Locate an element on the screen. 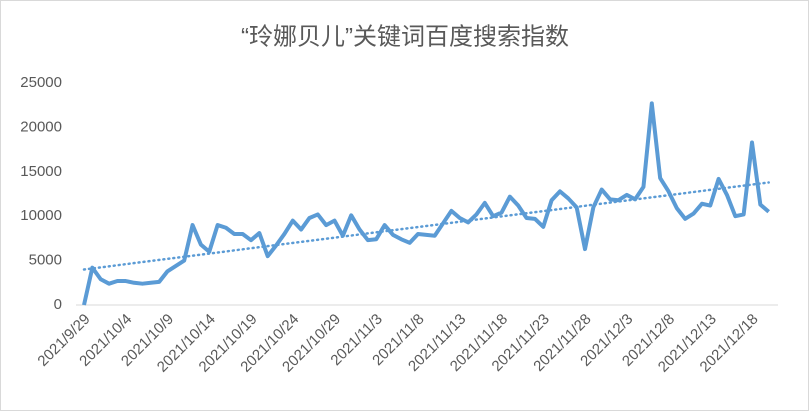  y-tick-label: 0 is located at coordinates (58, 304).